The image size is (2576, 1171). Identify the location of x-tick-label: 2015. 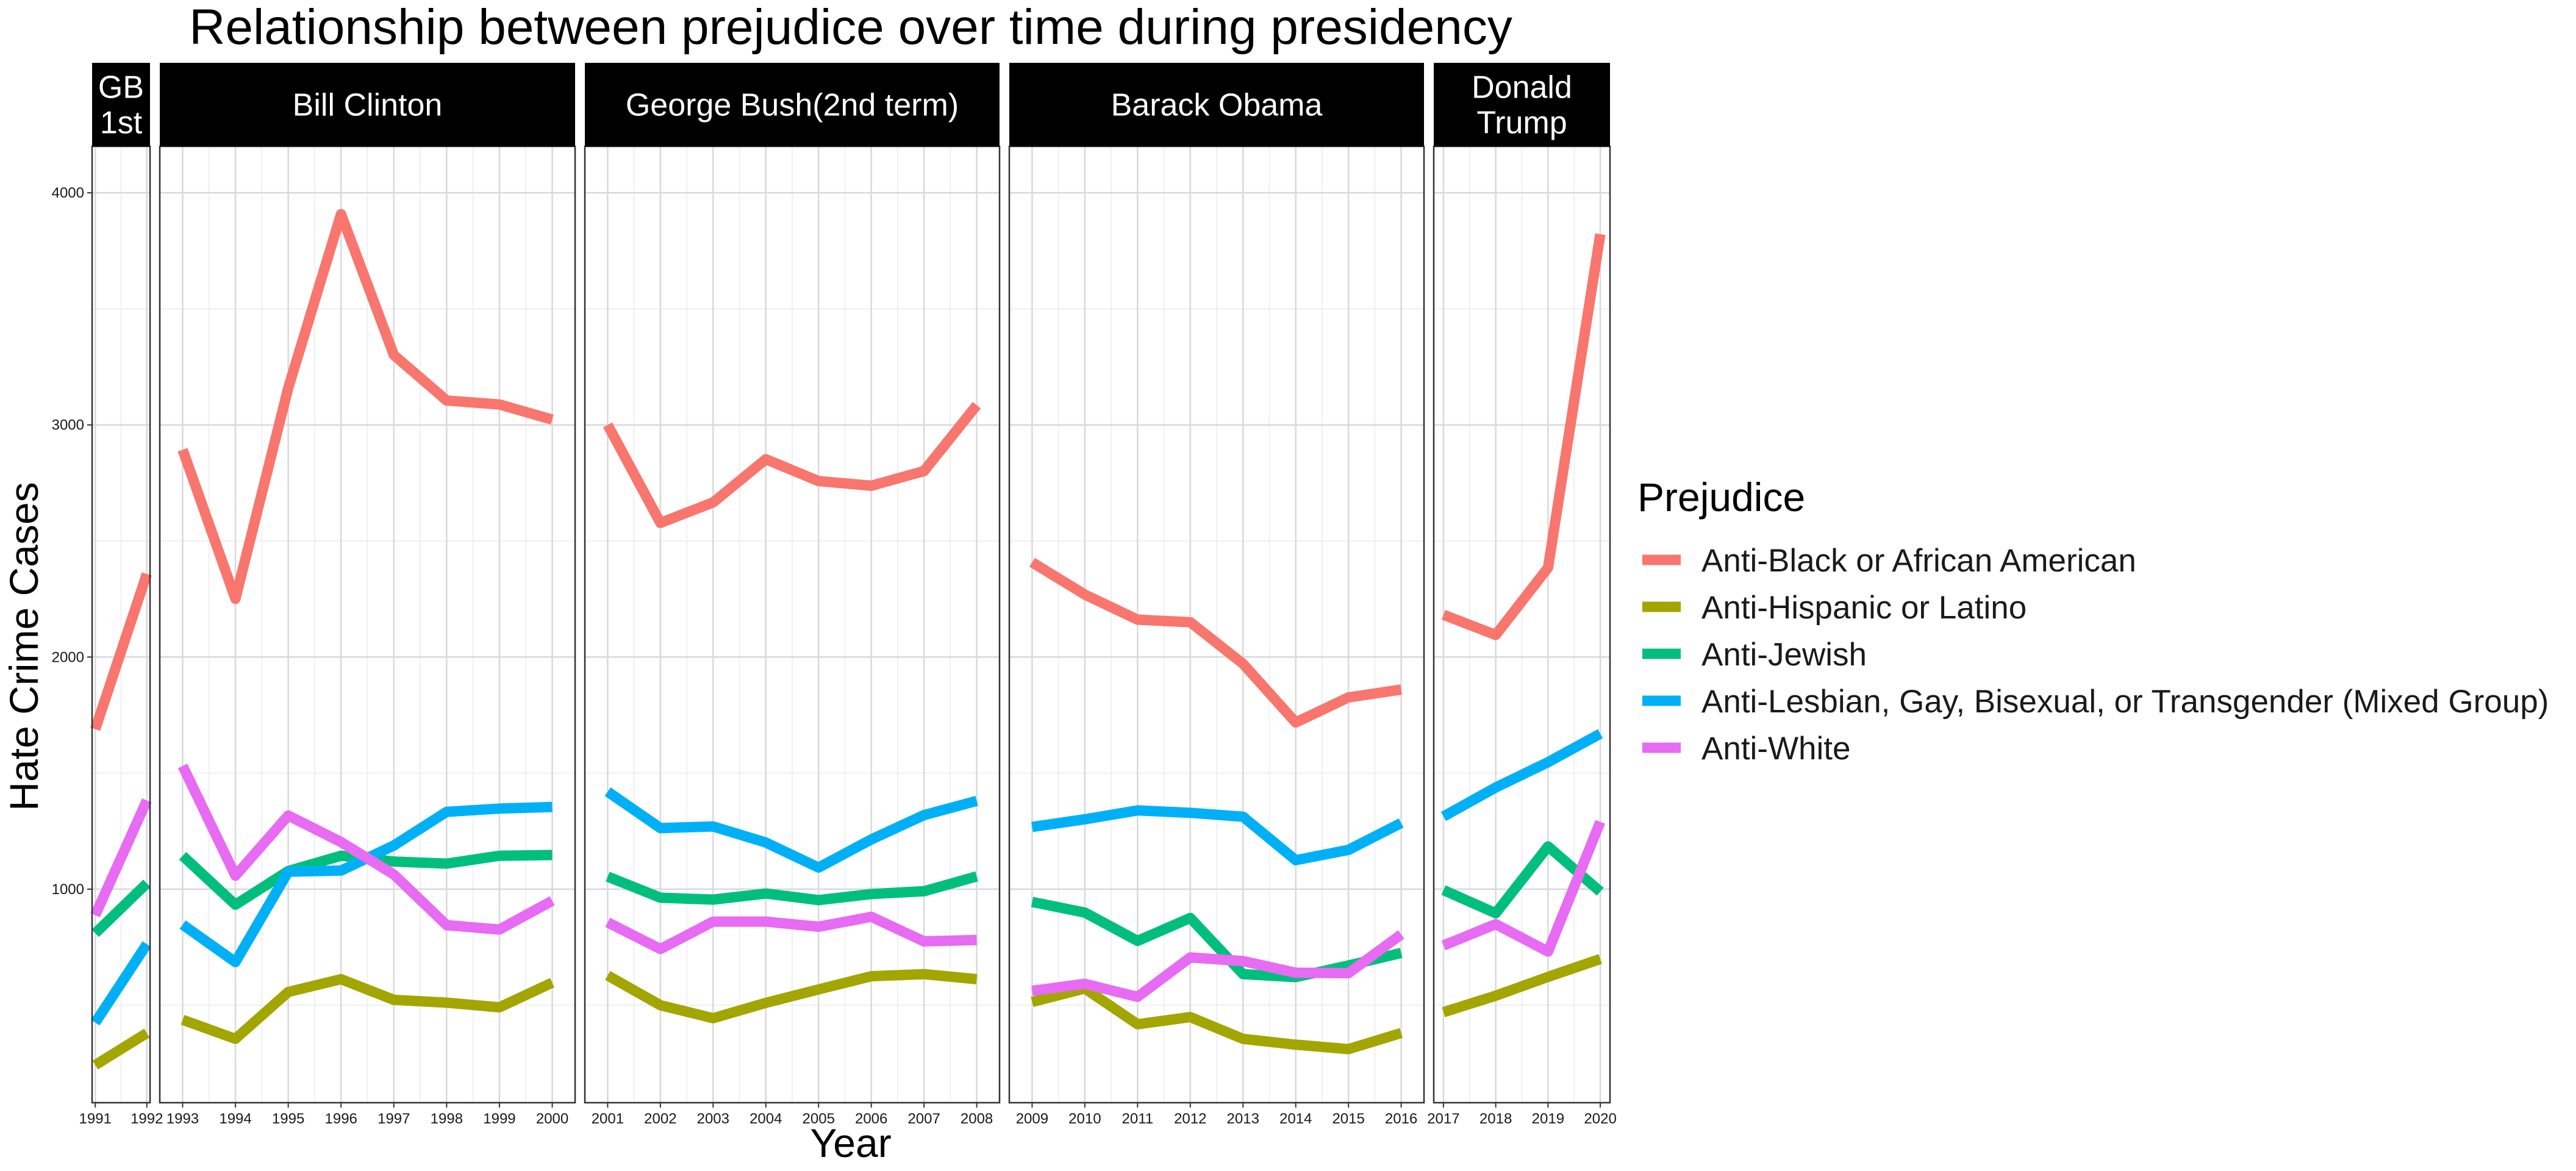
(1348, 1119).